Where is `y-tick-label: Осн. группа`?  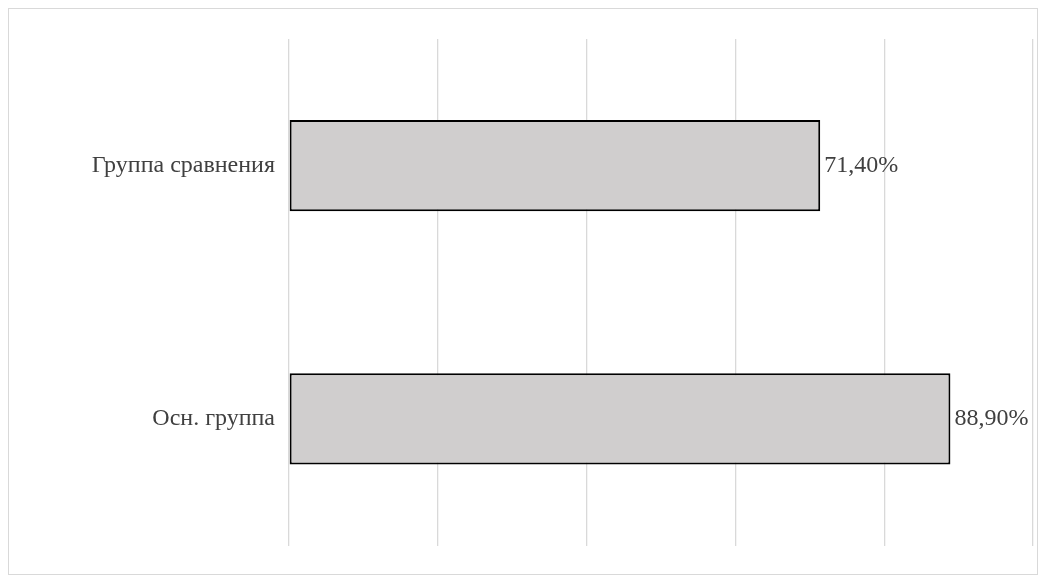
y-tick-label: Осн. группа is located at coordinates (214, 417).